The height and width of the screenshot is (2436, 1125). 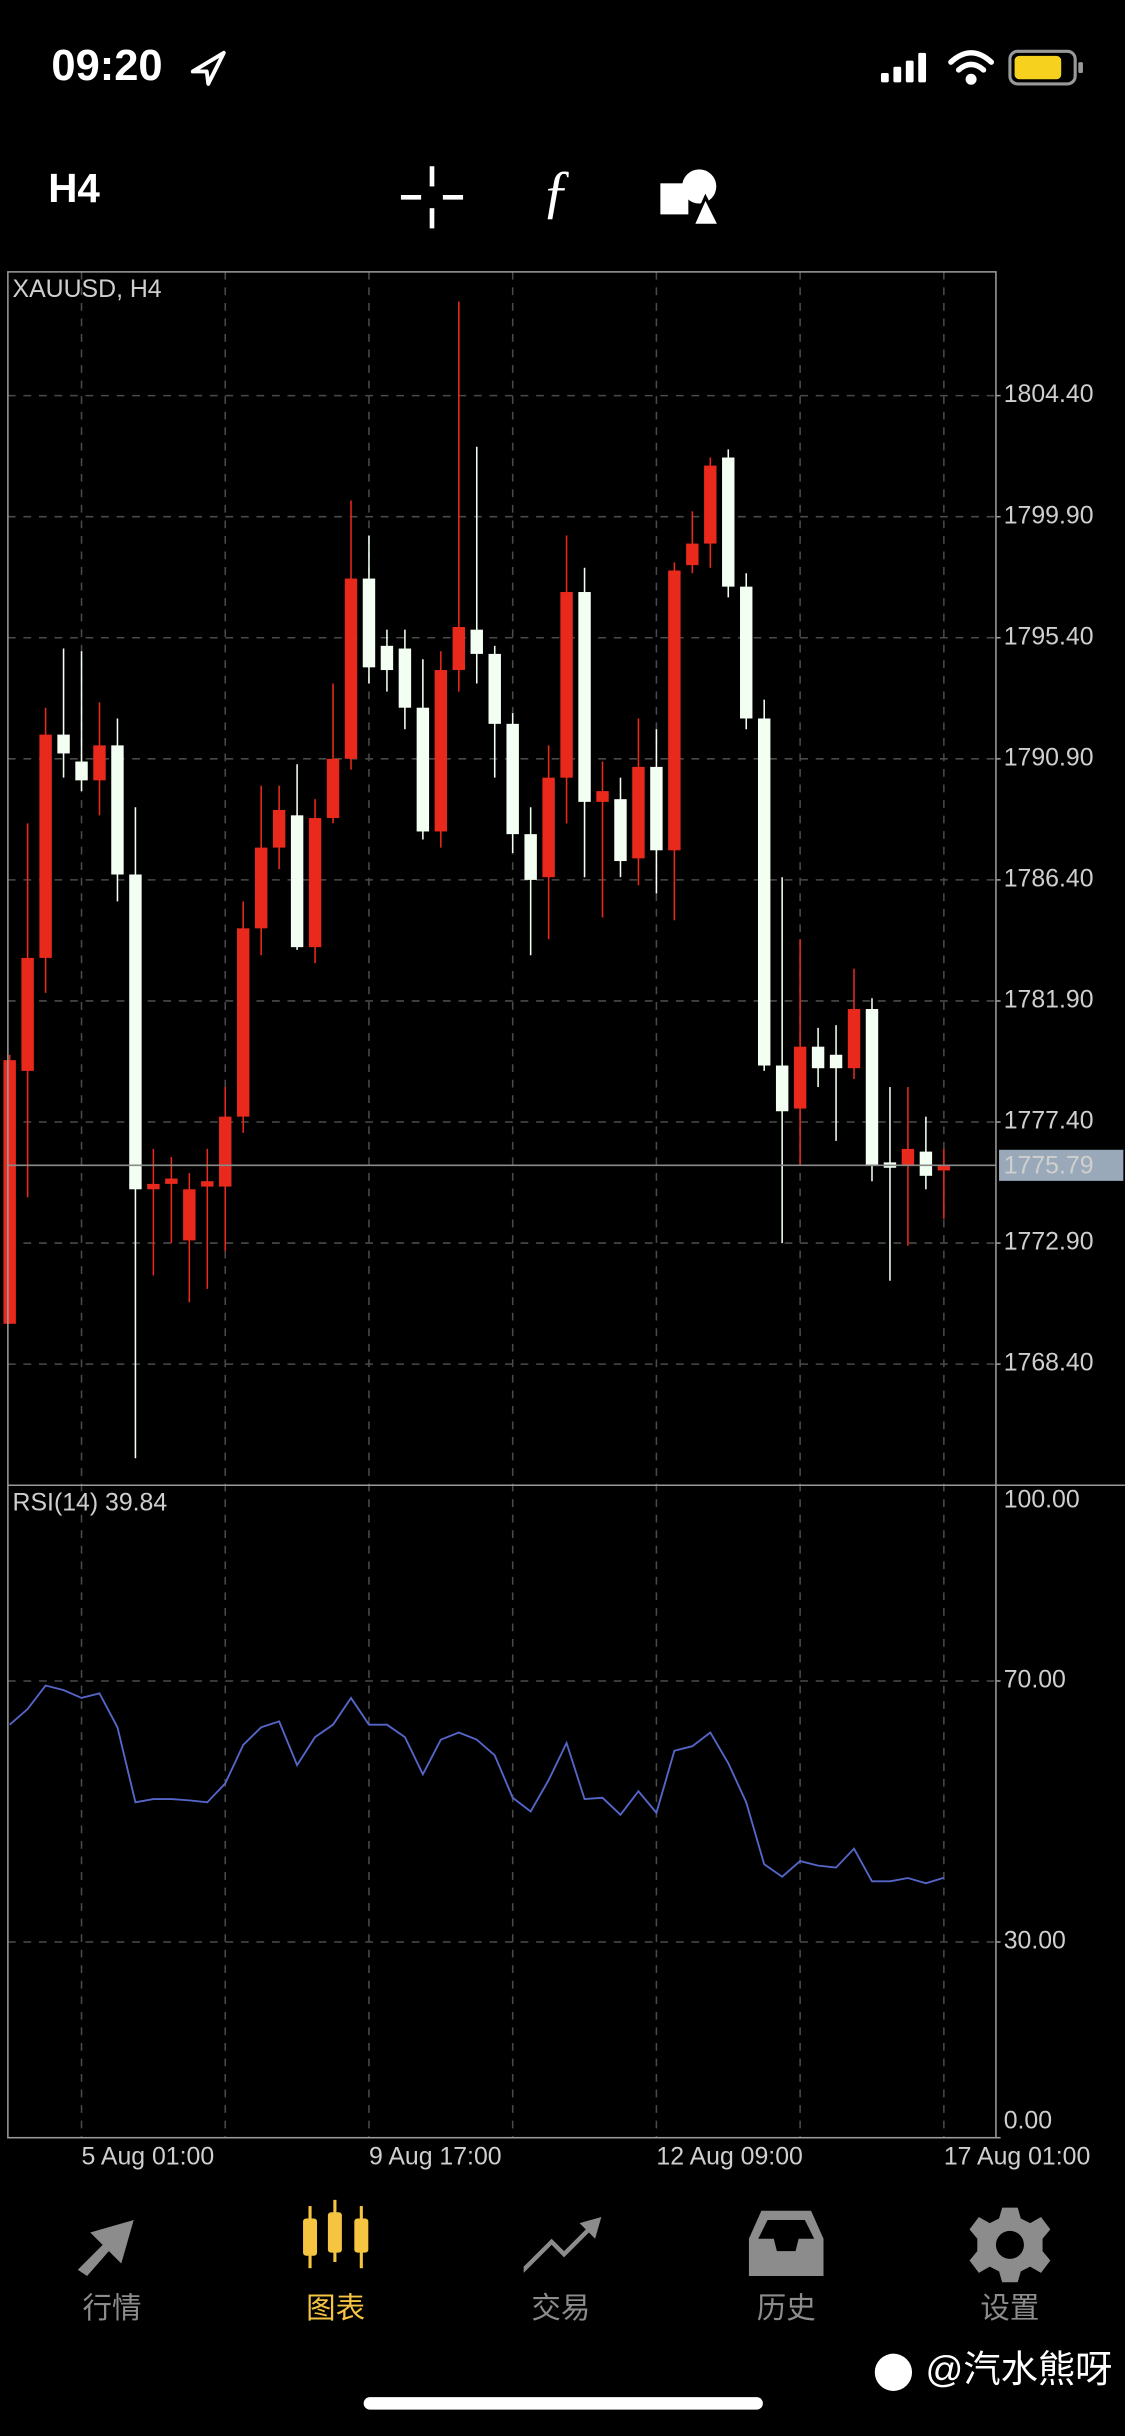 I want to click on last-price-label: 1775.79, so click(x=1049, y=1165).